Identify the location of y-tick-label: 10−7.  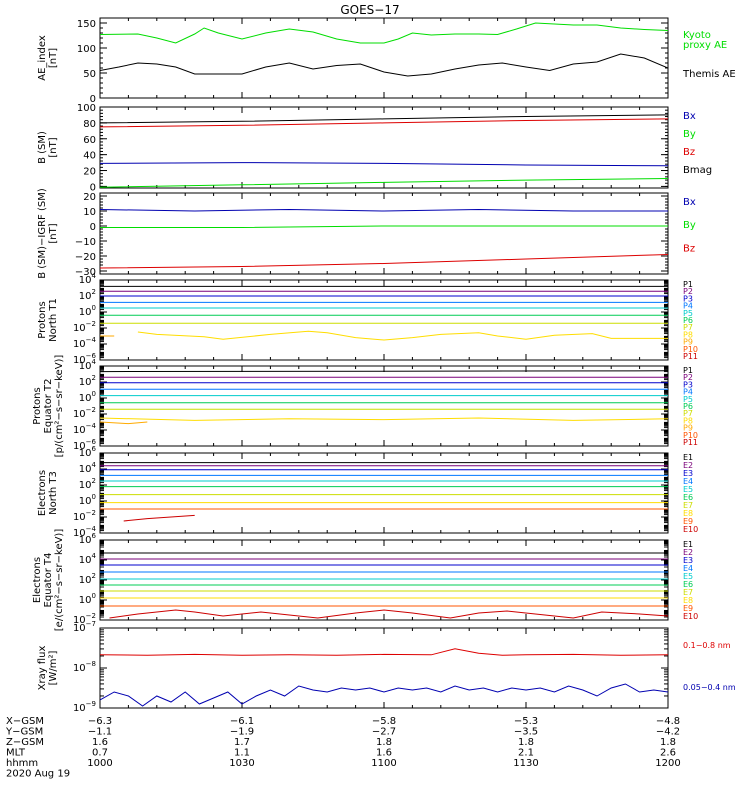
(84, 627).